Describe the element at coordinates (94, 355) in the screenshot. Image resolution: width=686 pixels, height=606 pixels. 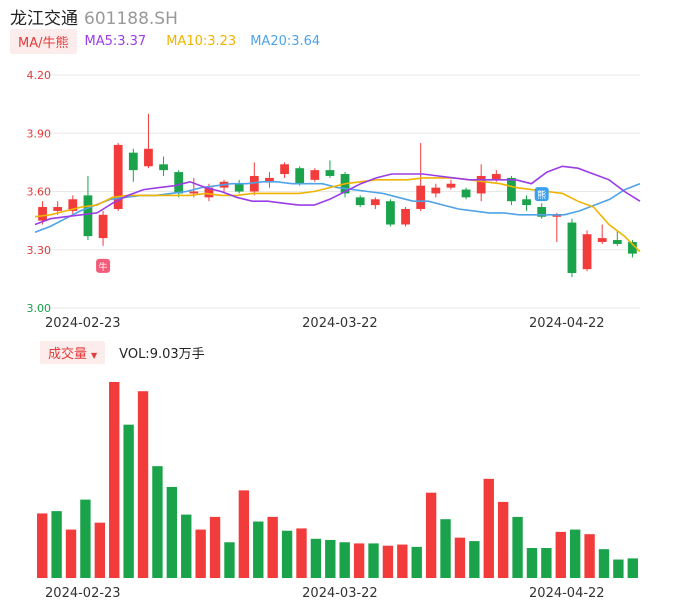
I see `dropdown-arrow-icon: ▼` at that location.